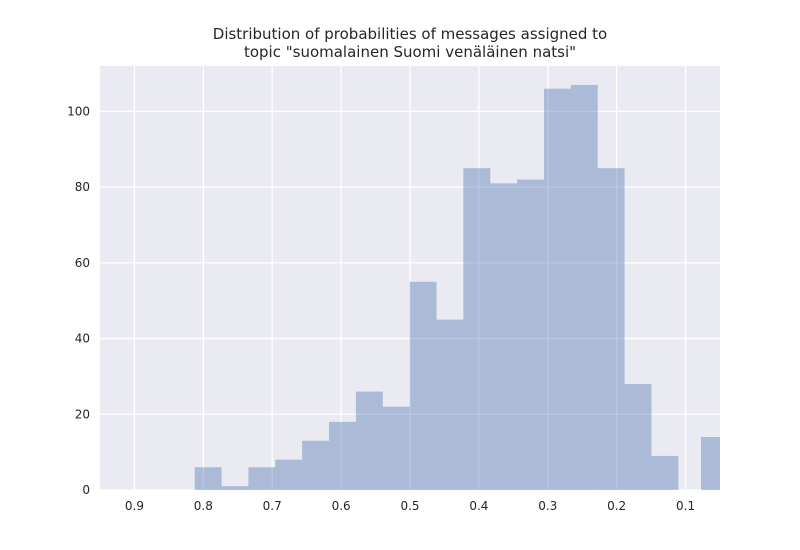 This screenshot has width=800, height=550. What do you see at coordinates (78, 300) in the screenshot?
I see `y-axis-ticks: 0 20 40 60 80 100` at bounding box center [78, 300].